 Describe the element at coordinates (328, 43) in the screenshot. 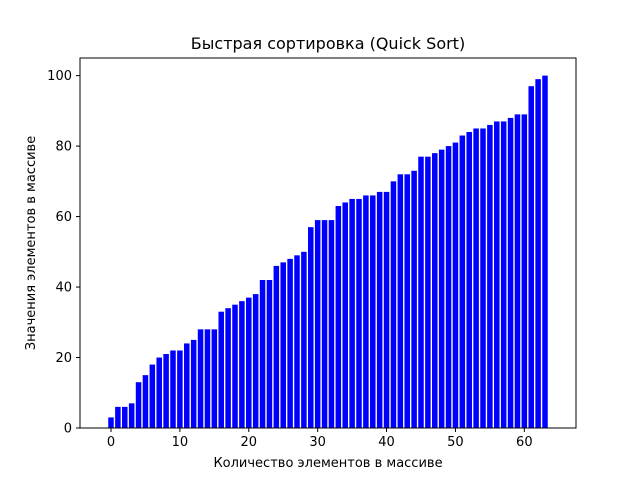

I see `chart-title: Быстрая сортировка (Quick Sort)` at that location.